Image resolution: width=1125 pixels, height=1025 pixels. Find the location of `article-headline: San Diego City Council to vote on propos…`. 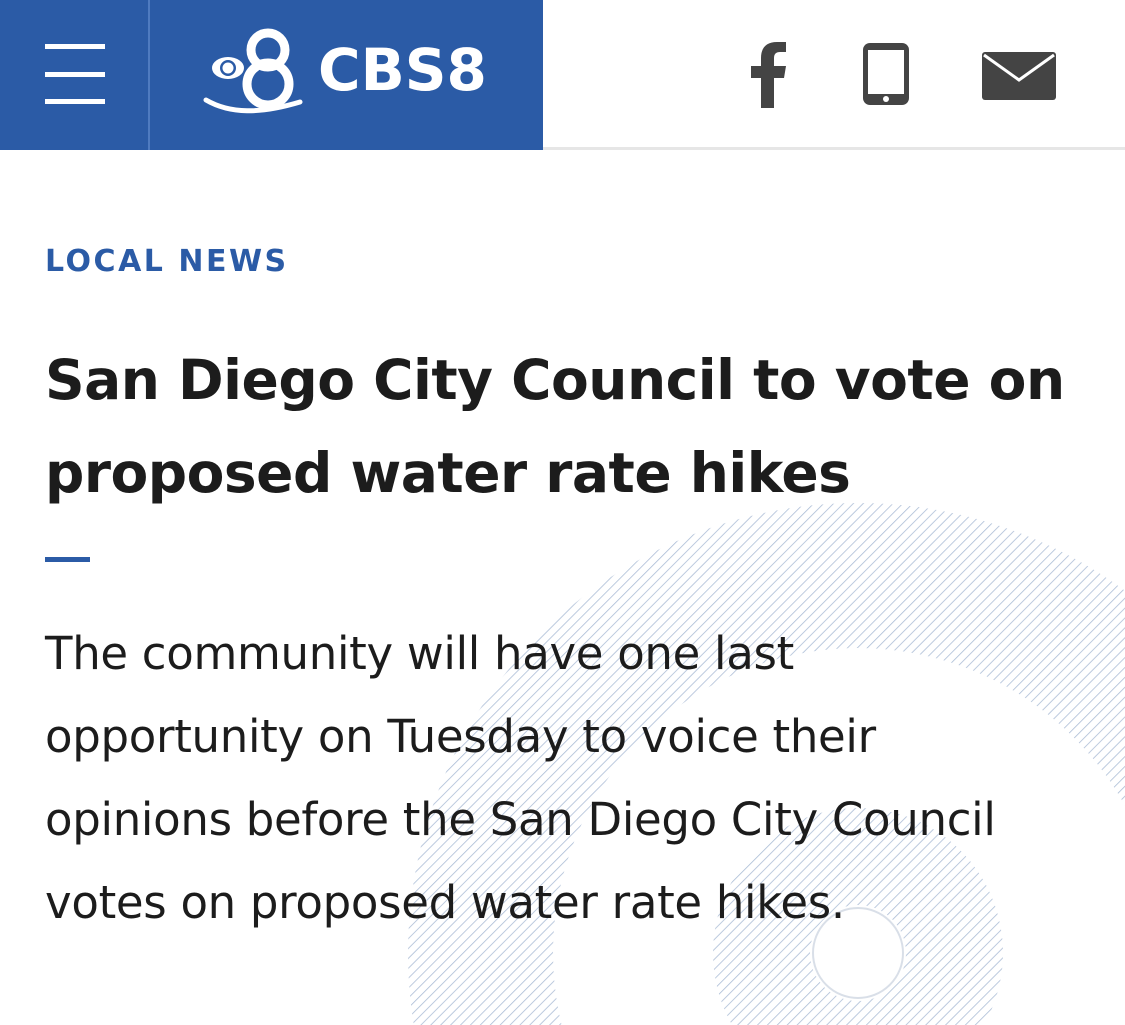

article-headline: San Diego City Council to vote on propos… is located at coordinates (555, 426).